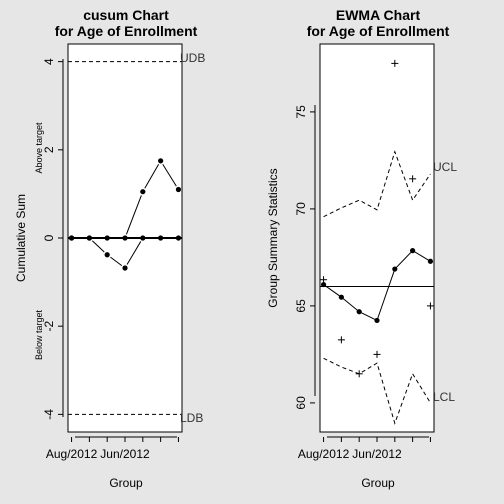 The image size is (504, 504). Describe the element at coordinates (377, 391) in the screenshot. I see `lcl-line` at that location.